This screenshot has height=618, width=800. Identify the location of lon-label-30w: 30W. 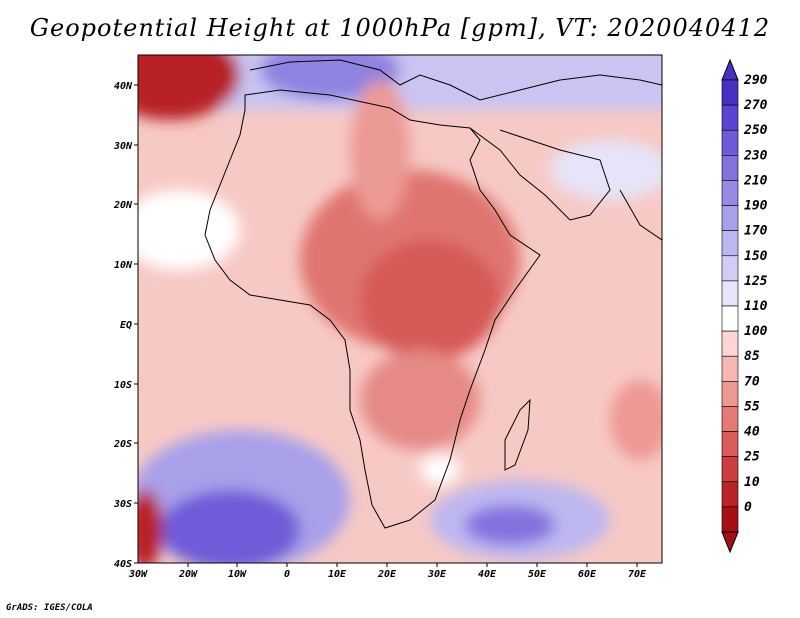
(138, 574).